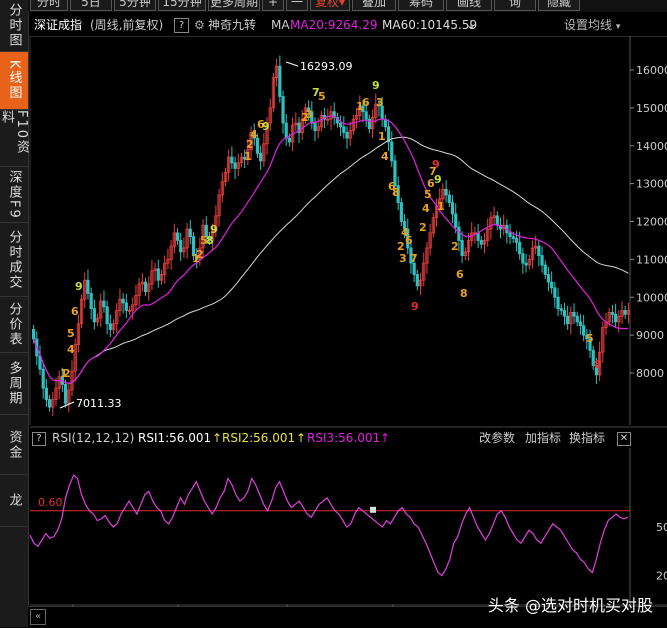 The height and width of the screenshot is (628, 667). What do you see at coordinates (14, 501) in the screenshot?
I see `left-tab-8: 龙` at bounding box center [14, 501].